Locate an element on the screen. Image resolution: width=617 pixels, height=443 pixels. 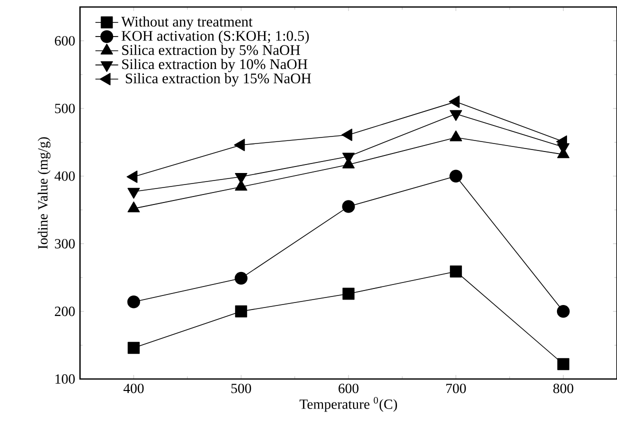
y-tick-label: 300 is located at coordinates (64, 243).